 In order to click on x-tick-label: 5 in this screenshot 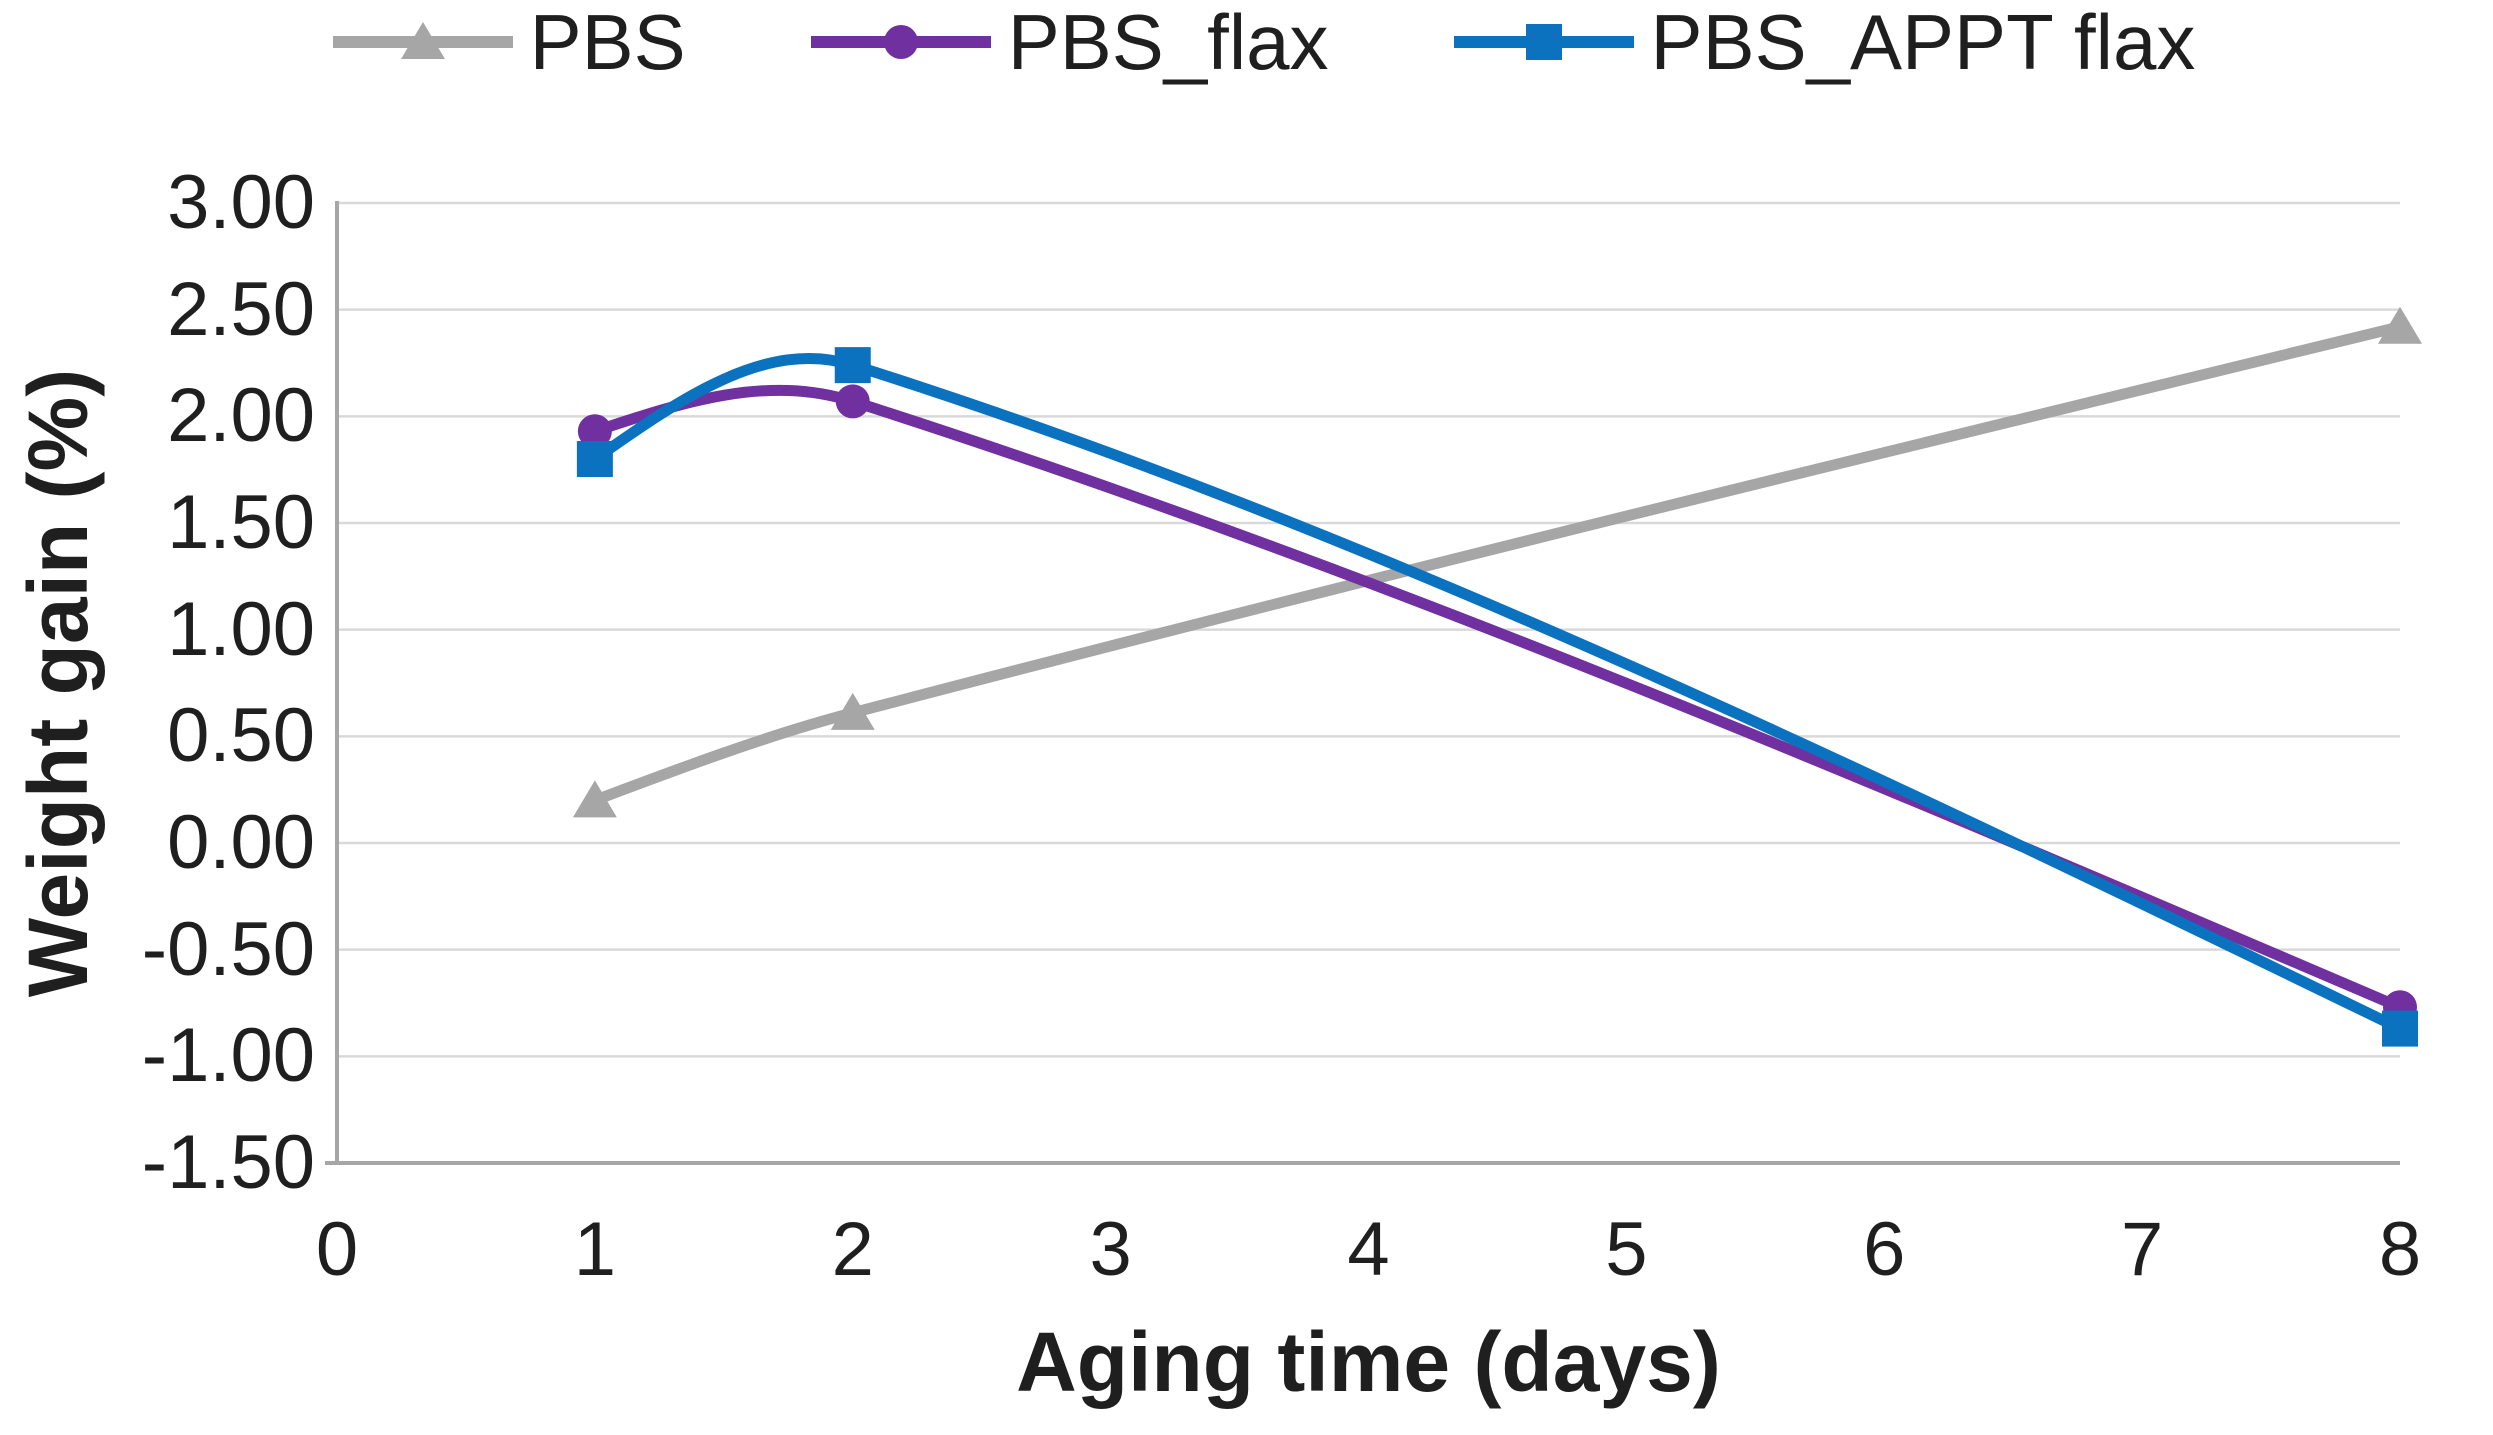, I will do `click(1626, 1249)`.